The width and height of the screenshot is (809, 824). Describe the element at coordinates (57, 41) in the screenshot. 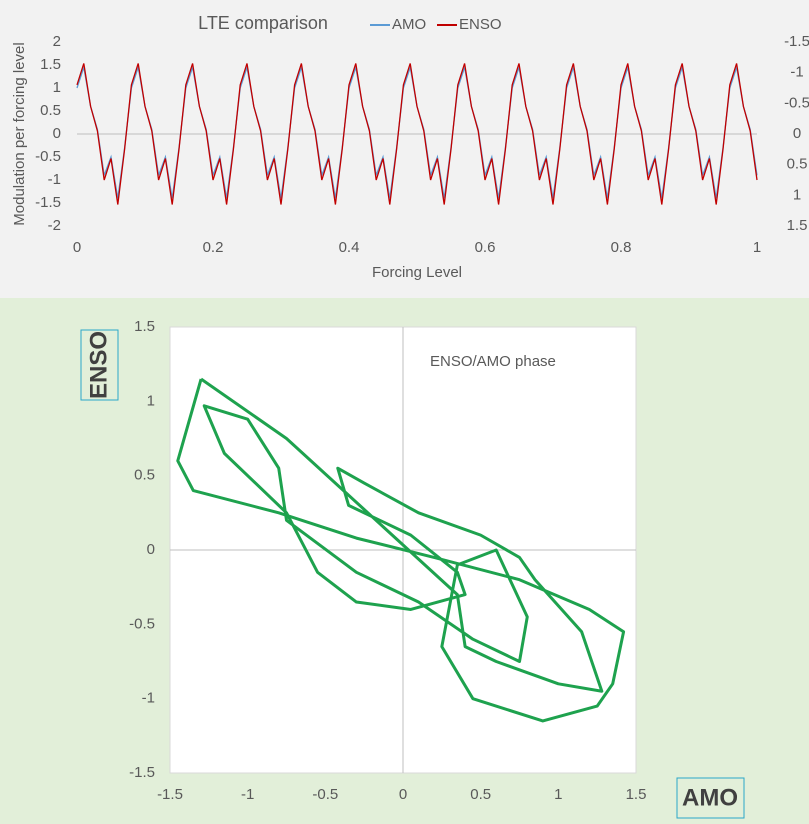

I see `y-tick-label: 2` at that location.